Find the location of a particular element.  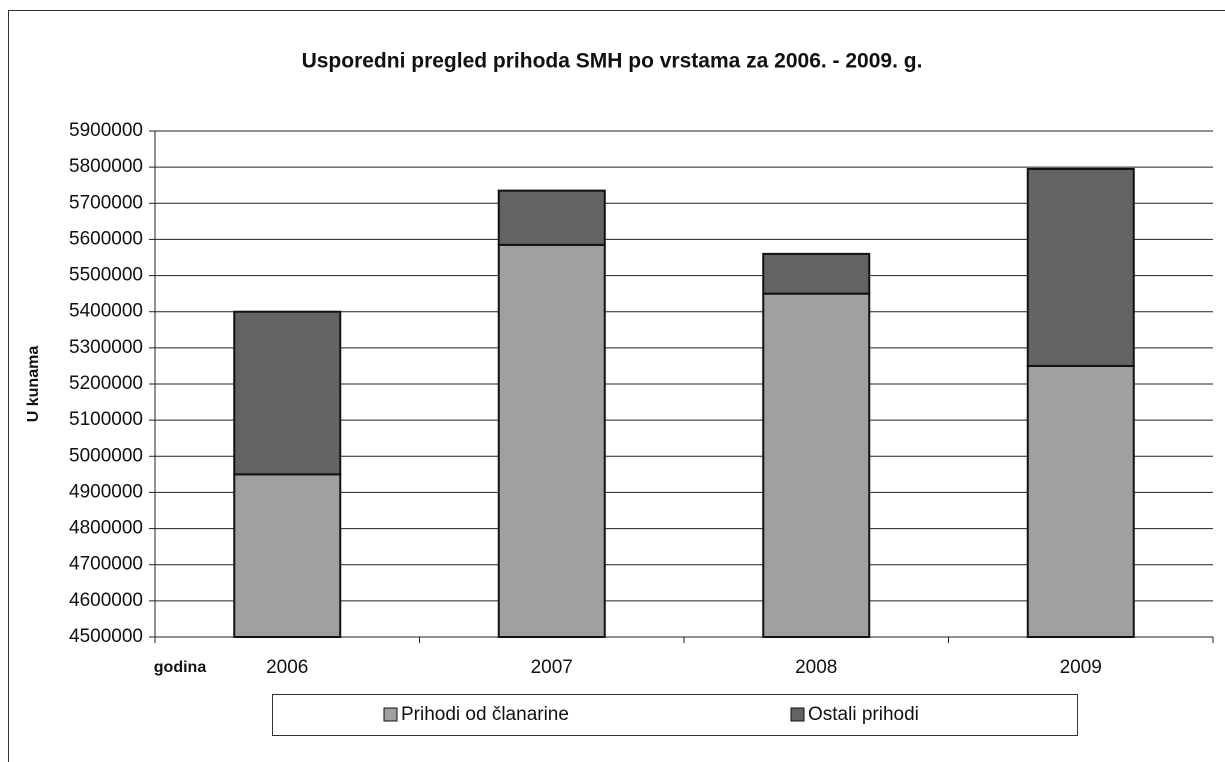

y-tick-label: 4700000 is located at coordinates (106, 564).